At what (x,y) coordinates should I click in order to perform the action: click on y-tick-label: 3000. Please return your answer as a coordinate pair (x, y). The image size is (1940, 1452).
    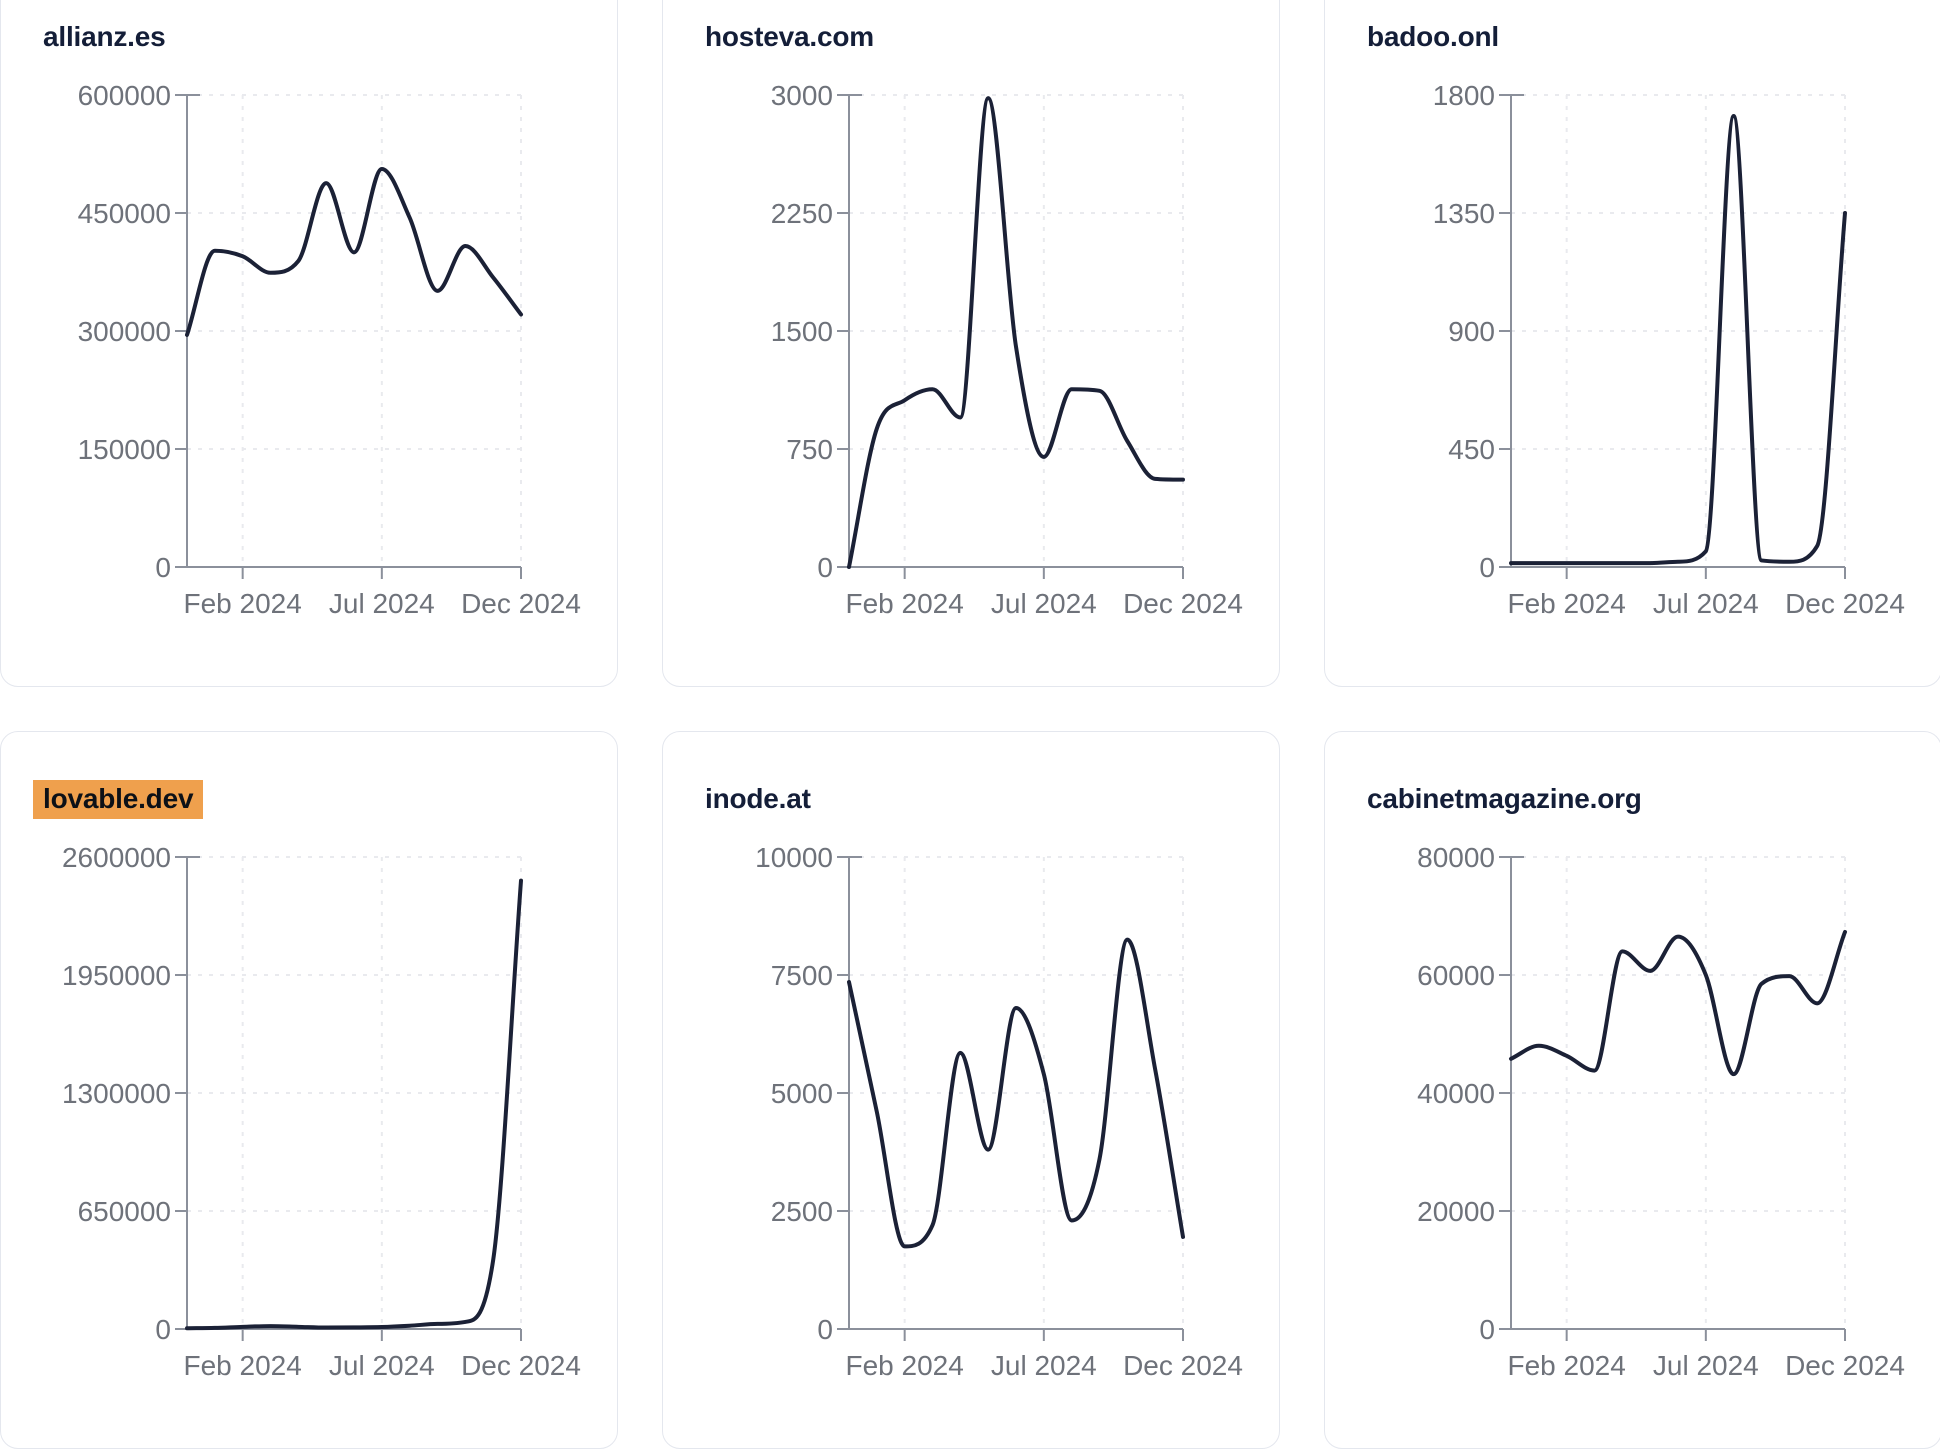
    Looking at the image, I should click on (802, 95).